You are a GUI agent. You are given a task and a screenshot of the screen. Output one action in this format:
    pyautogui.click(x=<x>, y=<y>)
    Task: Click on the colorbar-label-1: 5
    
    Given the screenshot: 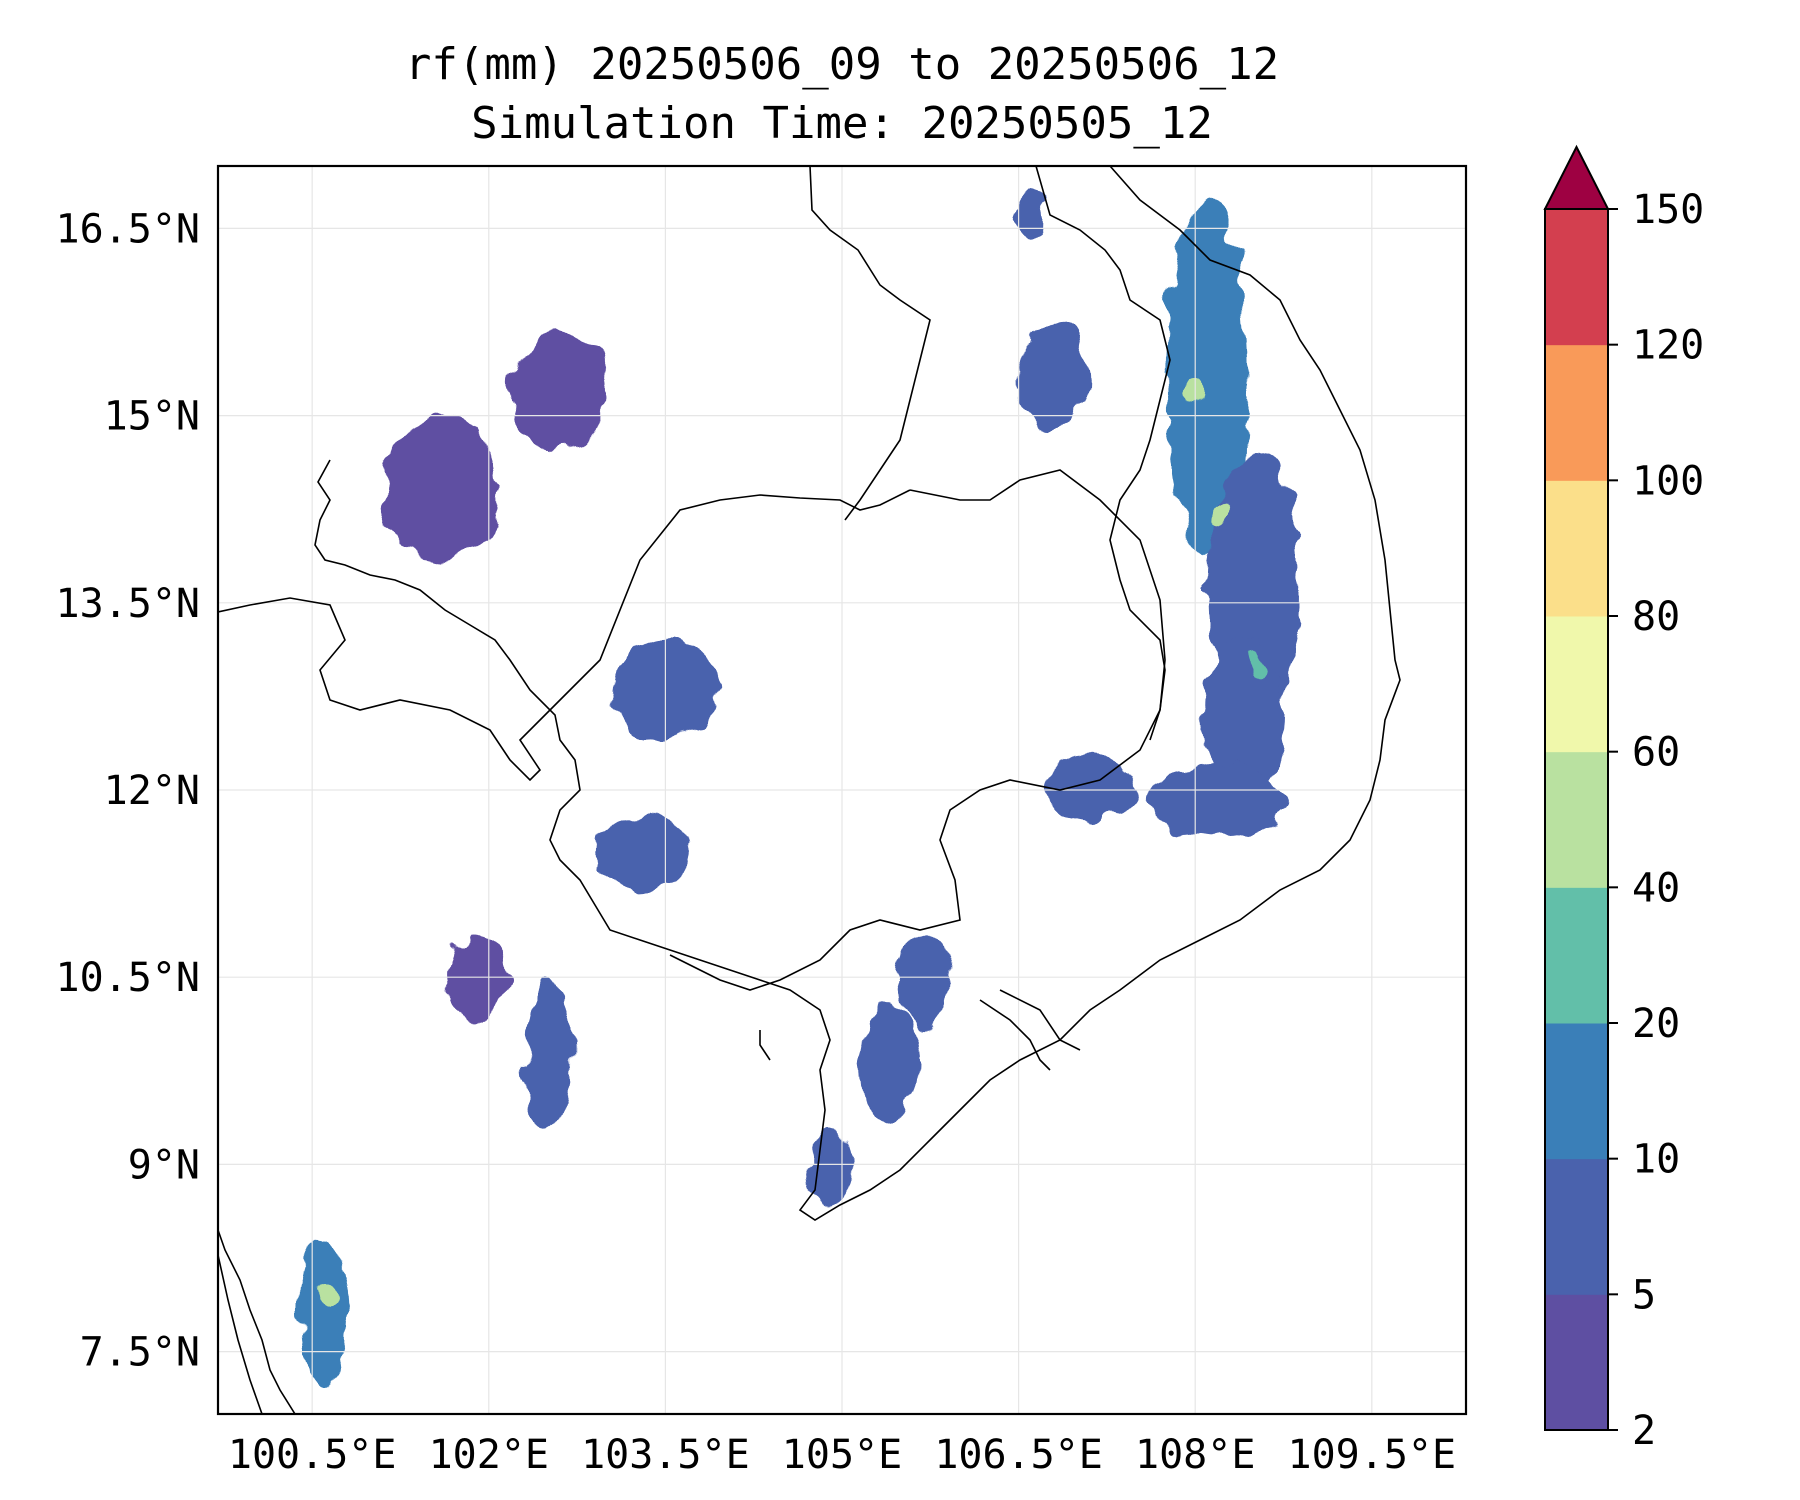 What is the action you would take?
    pyautogui.click(x=1644, y=1295)
    